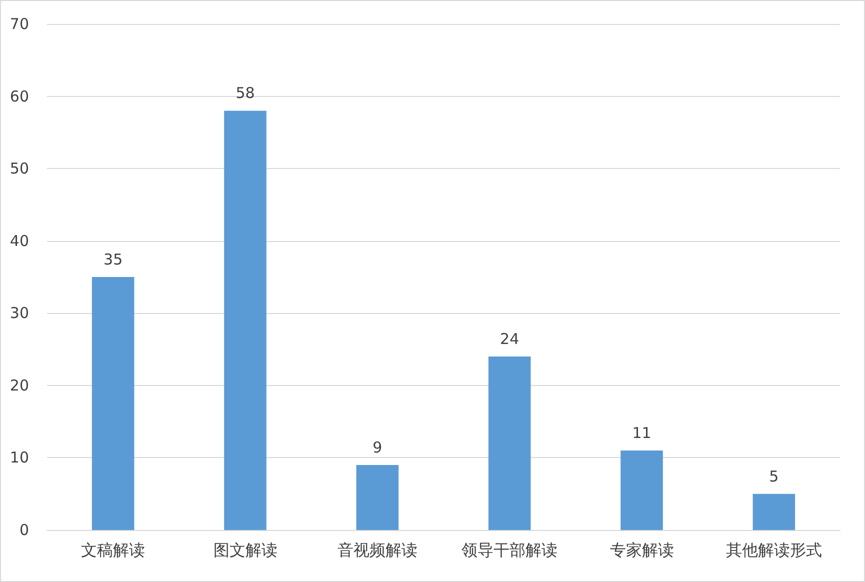 Image resolution: width=865 pixels, height=582 pixels. Describe the element at coordinates (642, 433) in the screenshot. I see `data-label: 11` at that location.